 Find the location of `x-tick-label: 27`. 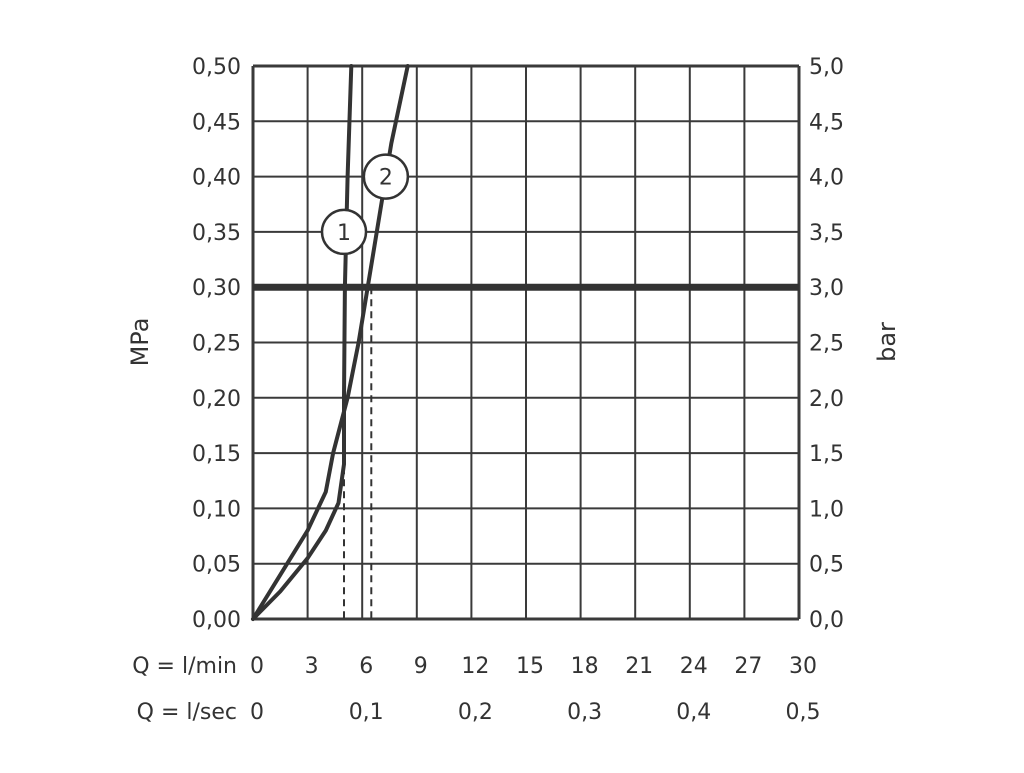

x-tick-label: 27 is located at coordinates (748, 666).